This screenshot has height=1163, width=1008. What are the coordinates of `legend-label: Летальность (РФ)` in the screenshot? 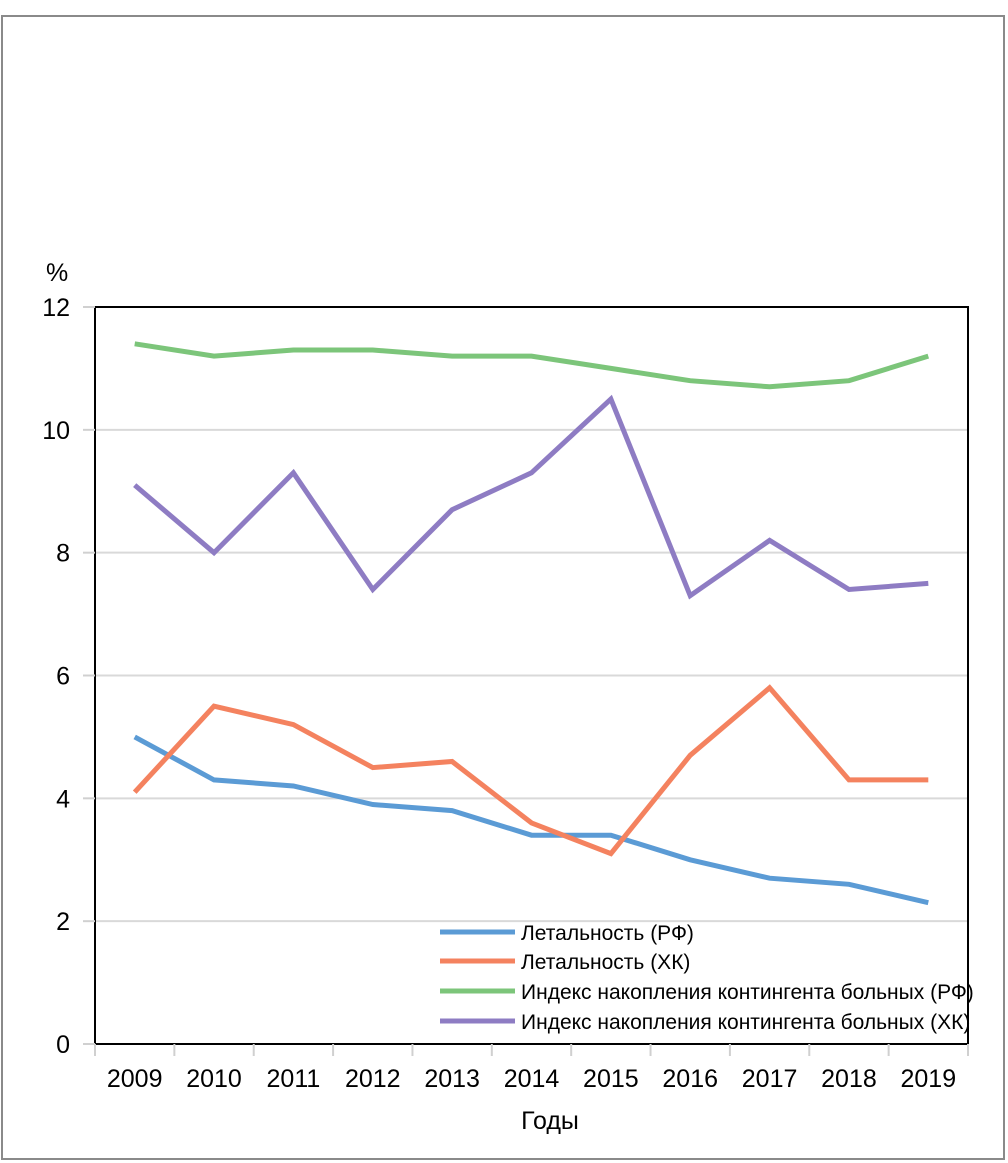 It's located at (607, 933).